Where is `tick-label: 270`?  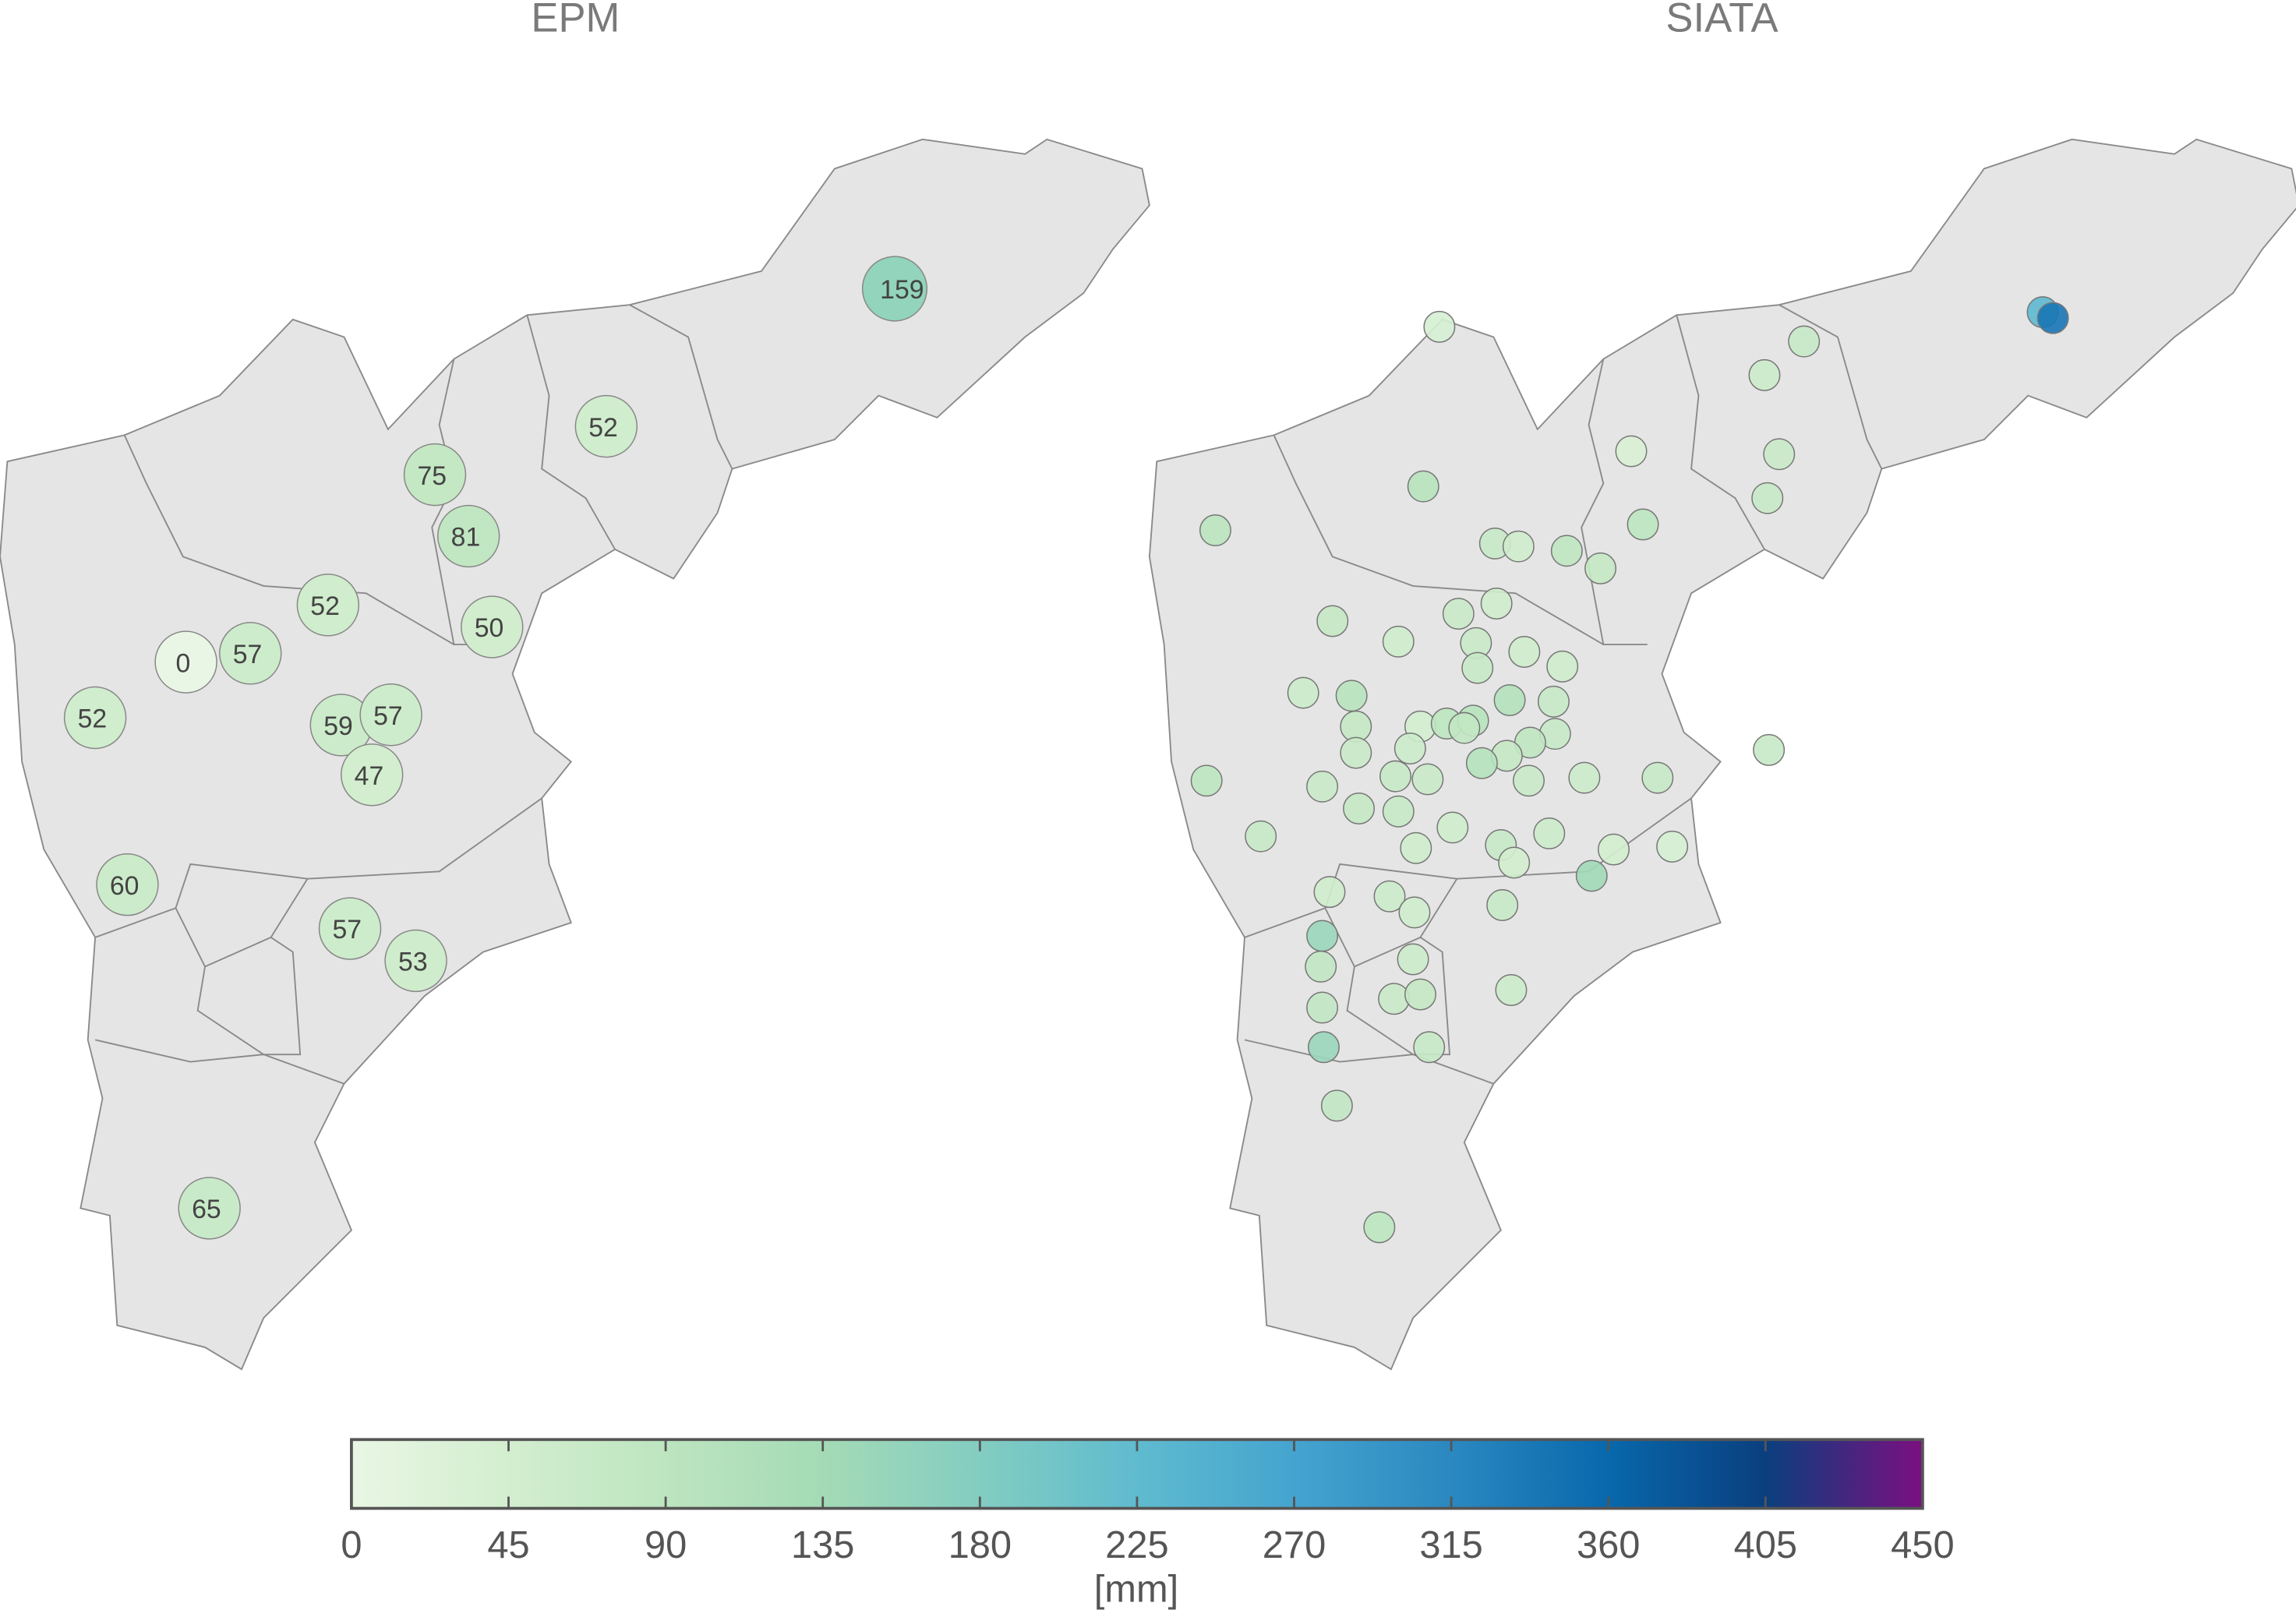
tick-label: 270 is located at coordinates (1294, 1545).